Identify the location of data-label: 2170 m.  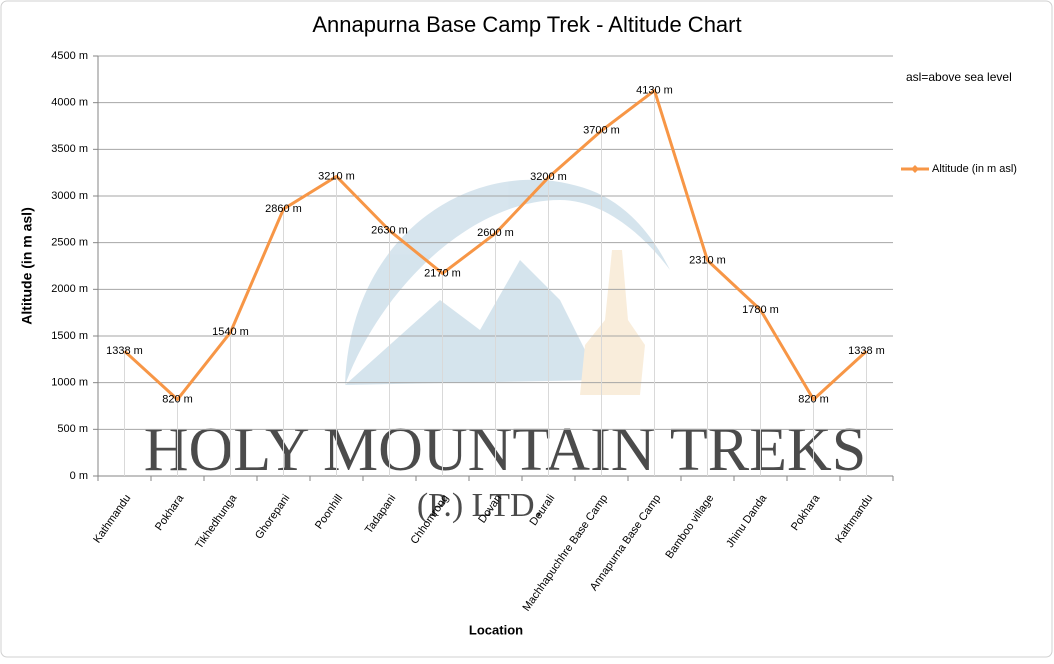
(442, 273).